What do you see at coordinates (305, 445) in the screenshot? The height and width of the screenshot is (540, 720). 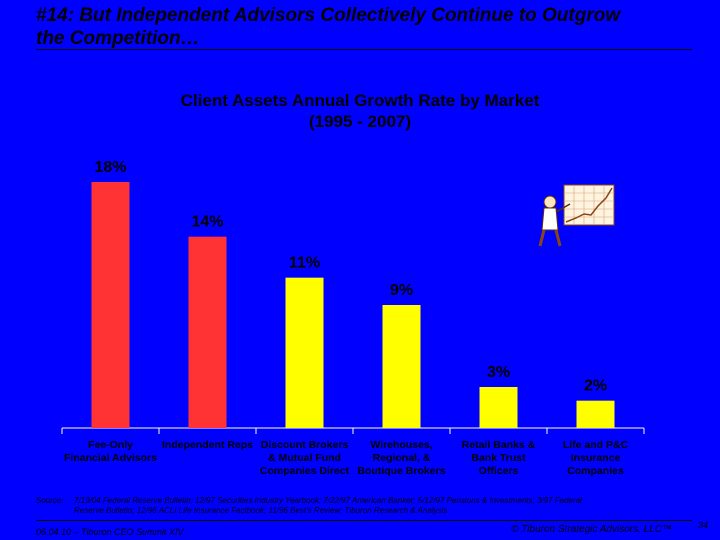 I see `category-label-3: Discount Brokers` at bounding box center [305, 445].